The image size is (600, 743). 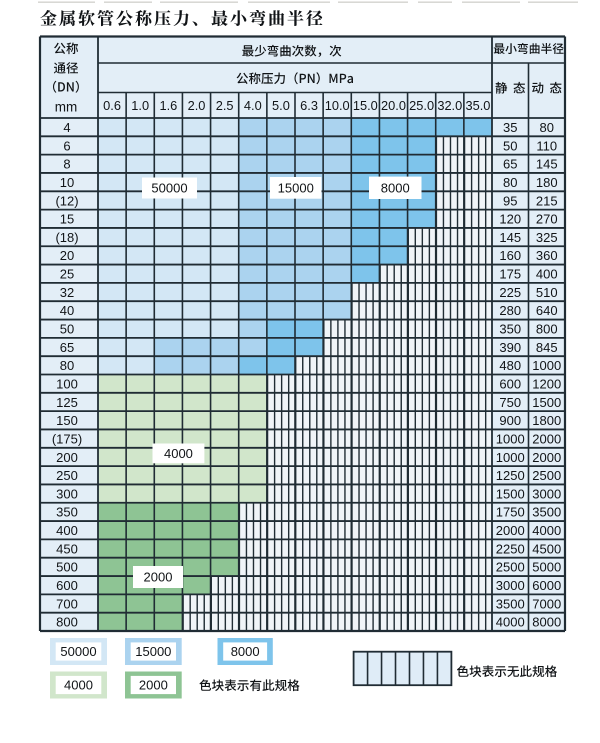 What do you see at coordinates (67, 438) in the screenshot?
I see `svg-text: (175)` at bounding box center [67, 438].